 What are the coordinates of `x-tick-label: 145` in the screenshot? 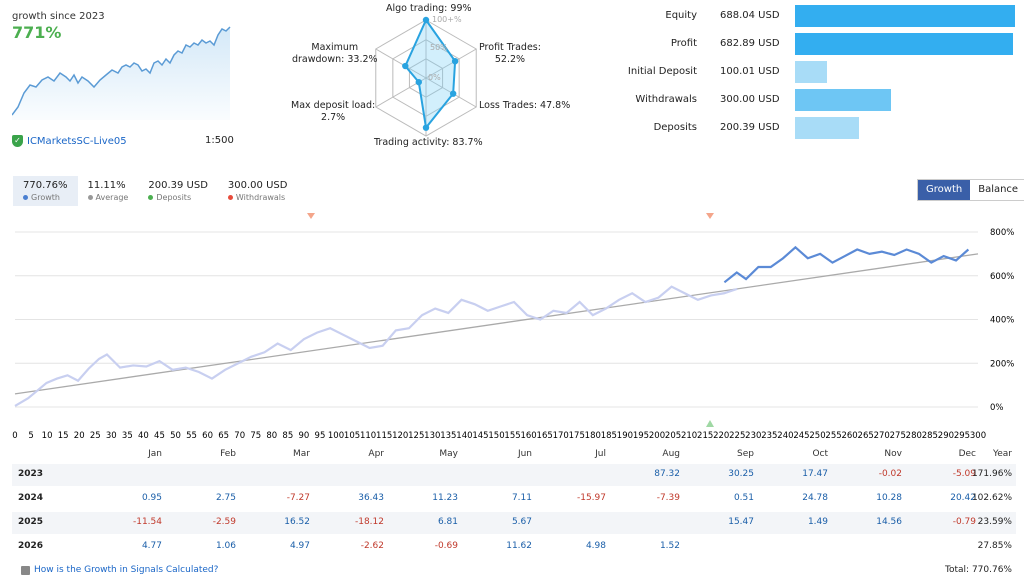 It's located at (480, 436).